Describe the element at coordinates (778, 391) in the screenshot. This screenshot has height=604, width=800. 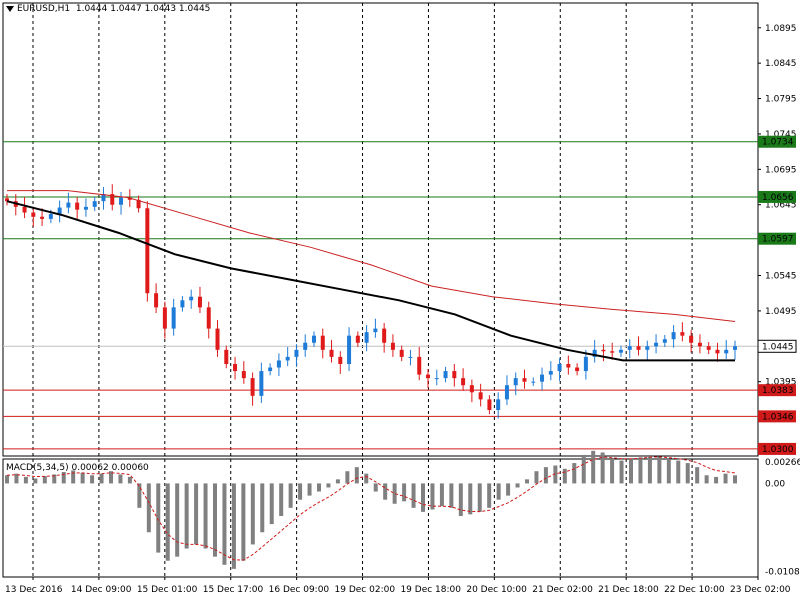
I see `level-price-label: 1.0383` at that location.